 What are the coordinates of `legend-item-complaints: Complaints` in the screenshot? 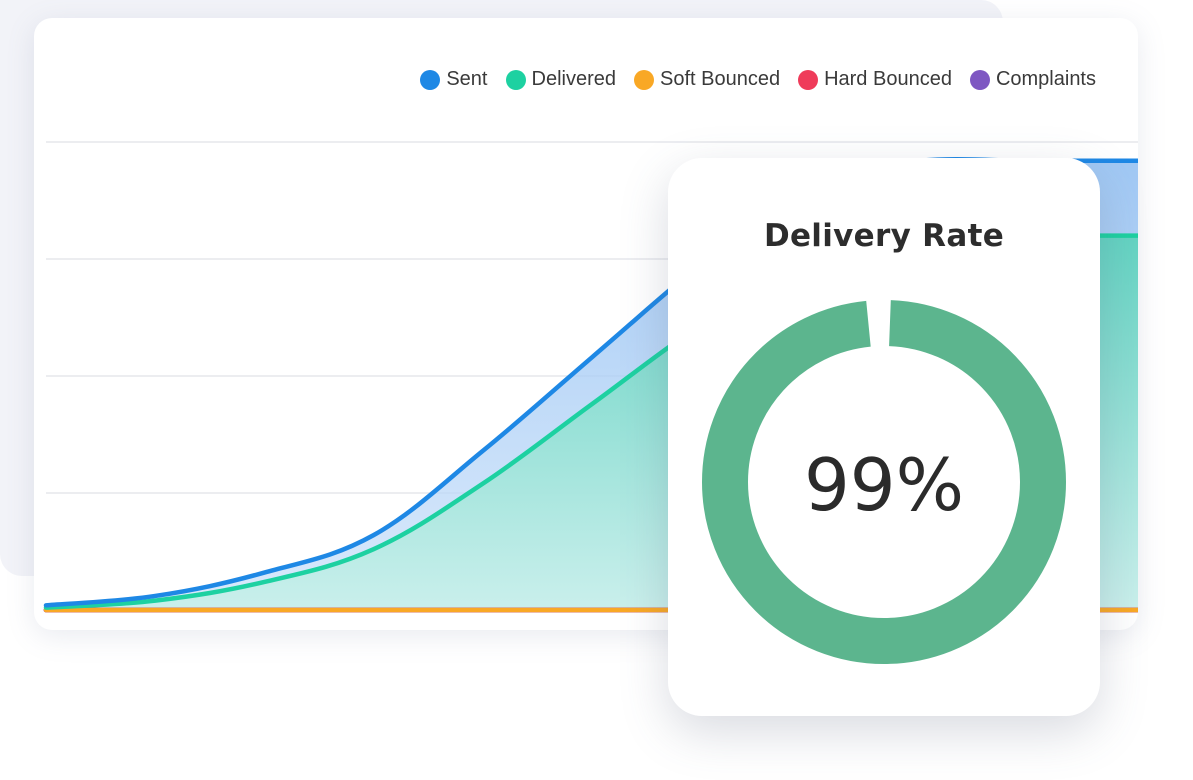 It's located at (1032, 79).